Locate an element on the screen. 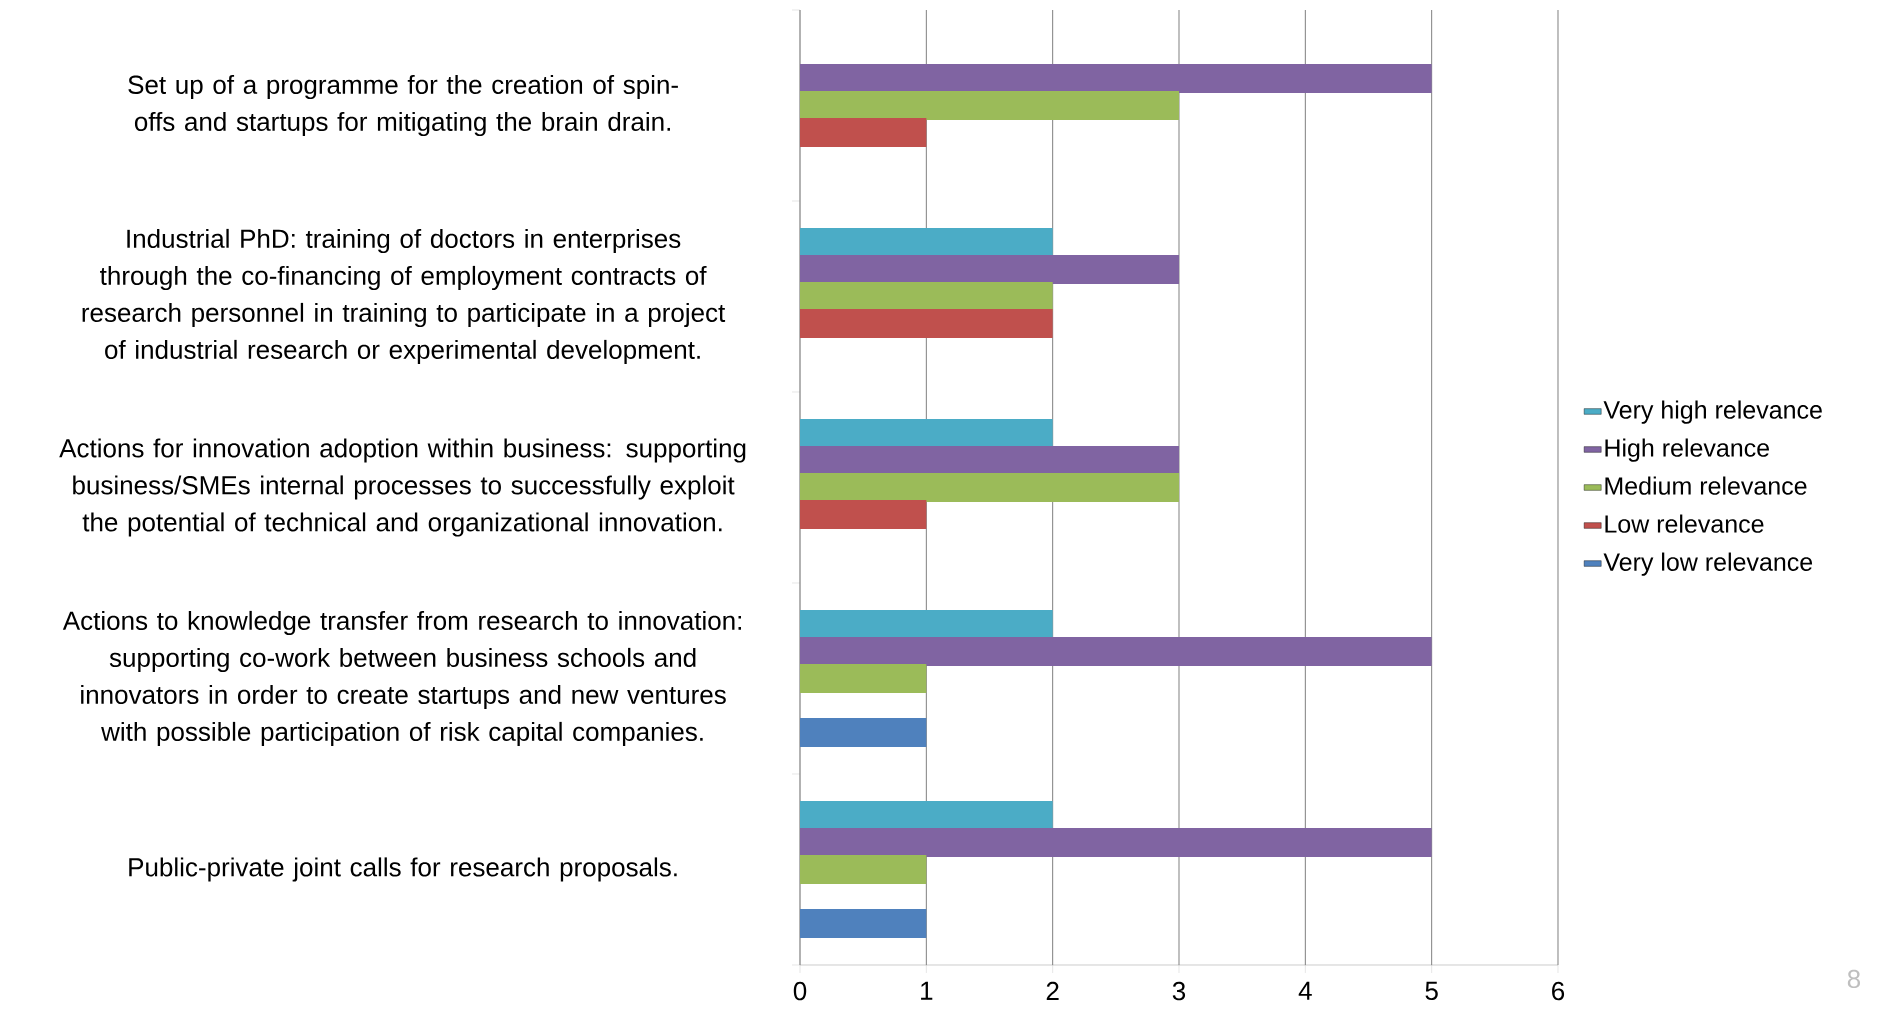  y-tick-label: Public-private joint calls for research proposals. is located at coordinates (403, 869).